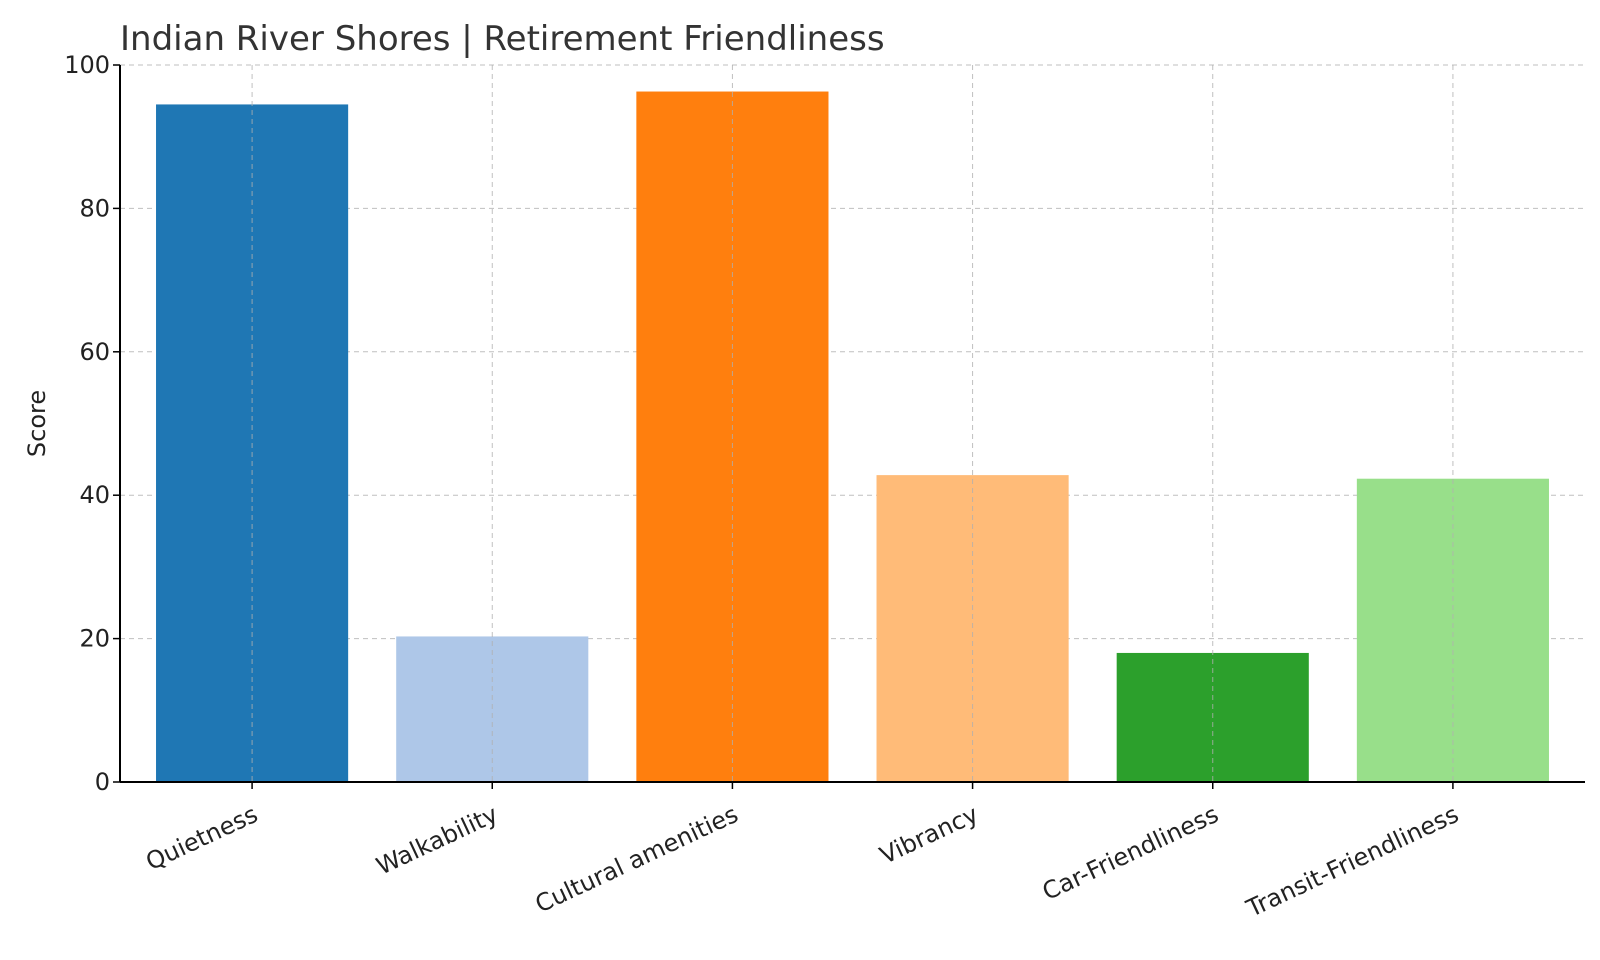  Describe the element at coordinates (1351, 861) in the screenshot. I see `x-tick-label: Transit-Friendliness` at that location.